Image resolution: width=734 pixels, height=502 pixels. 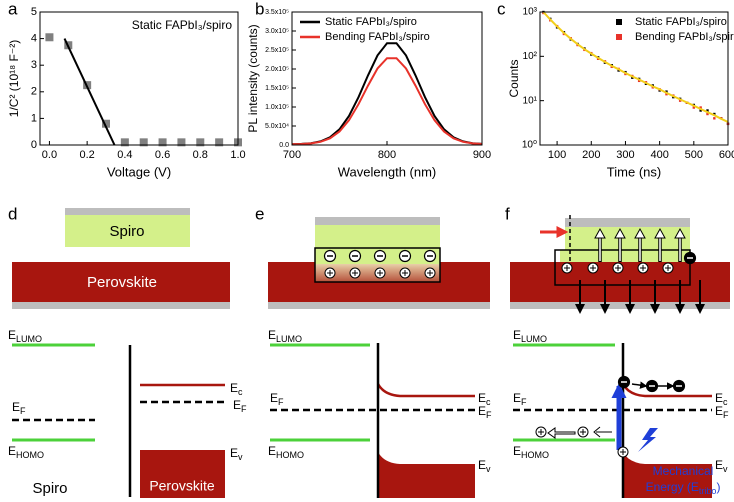 I want to click on y-tick-label: 0, so click(x=34, y=145).